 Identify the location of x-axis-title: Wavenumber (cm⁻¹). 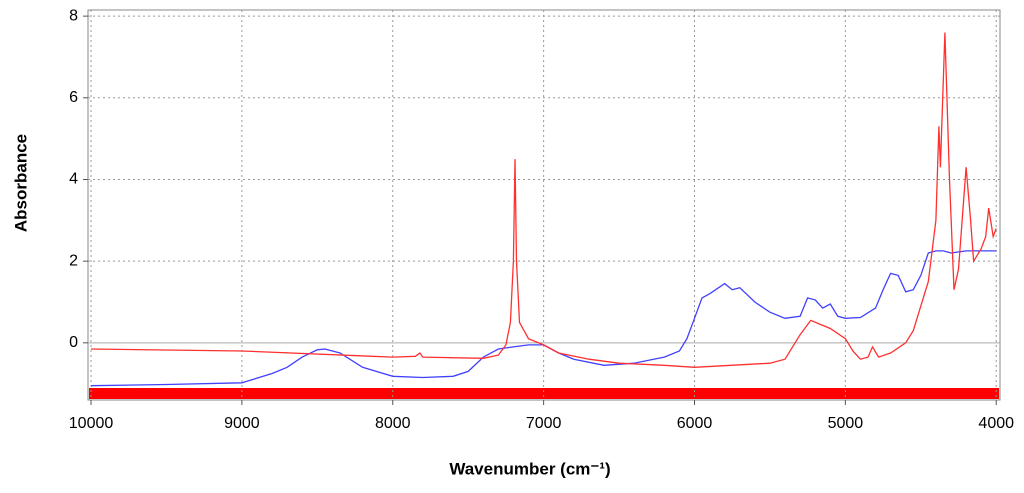
(529, 468).